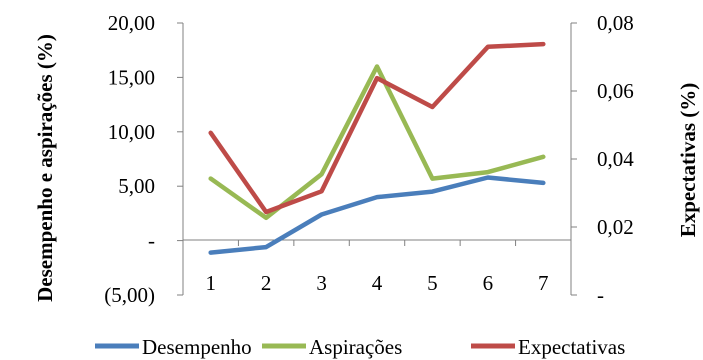 The height and width of the screenshot is (360, 703). What do you see at coordinates (615, 159) in the screenshot?
I see `right-tick-label: 0,04` at bounding box center [615, 159].